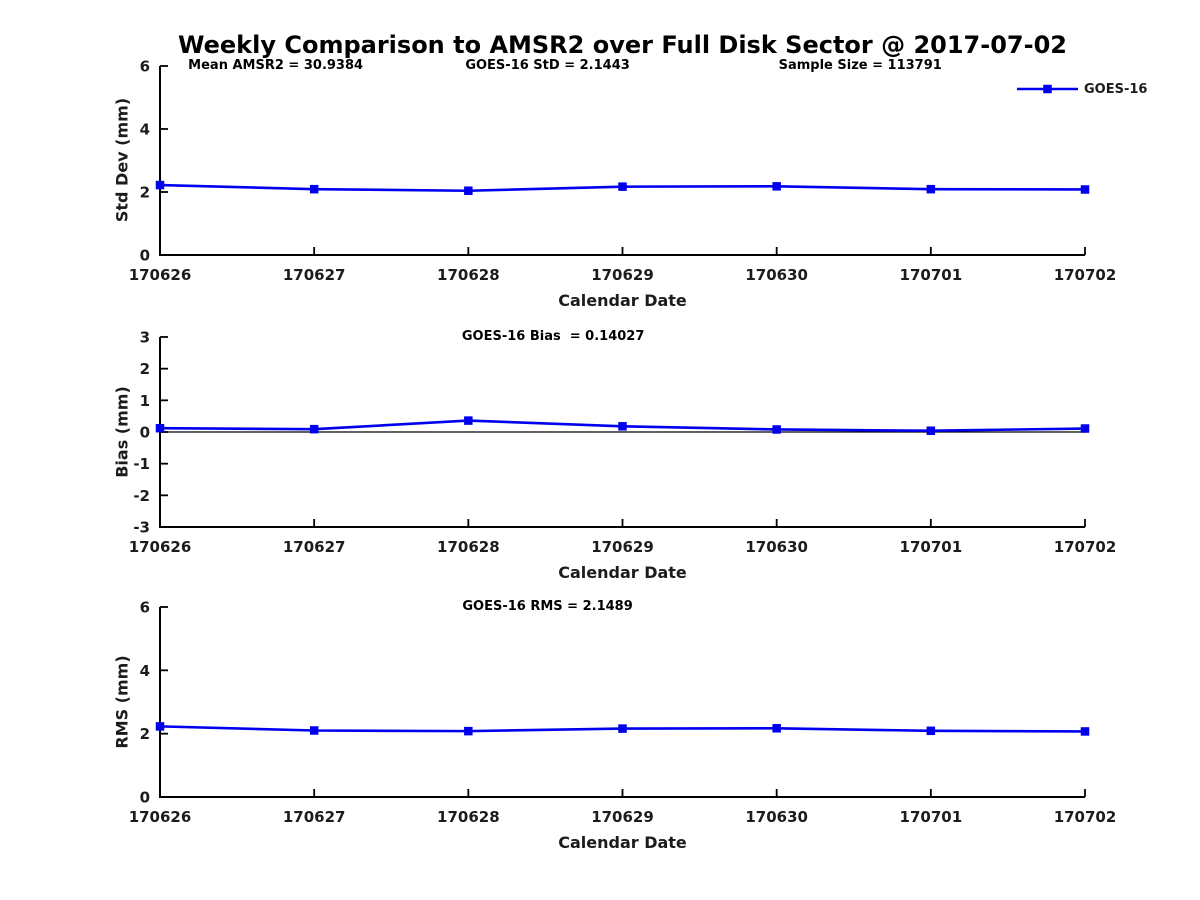 Image resolution: width=1200 pixels, height=900 pixels. I want to click on annotation: GOES-16 StD = 2.1443, so click(547, 65).